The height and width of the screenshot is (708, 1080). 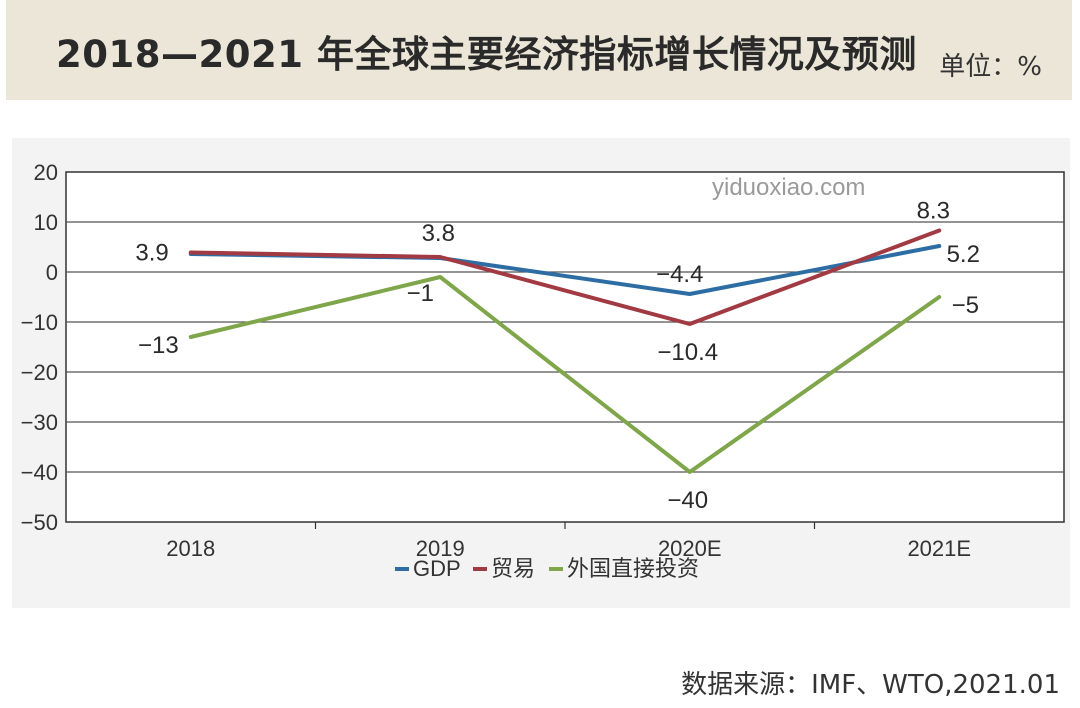 I want to click on title-banner: 2018—2021 年全球主要经济指标增长情况及预测 单位：%, so click(x=539, y=50).